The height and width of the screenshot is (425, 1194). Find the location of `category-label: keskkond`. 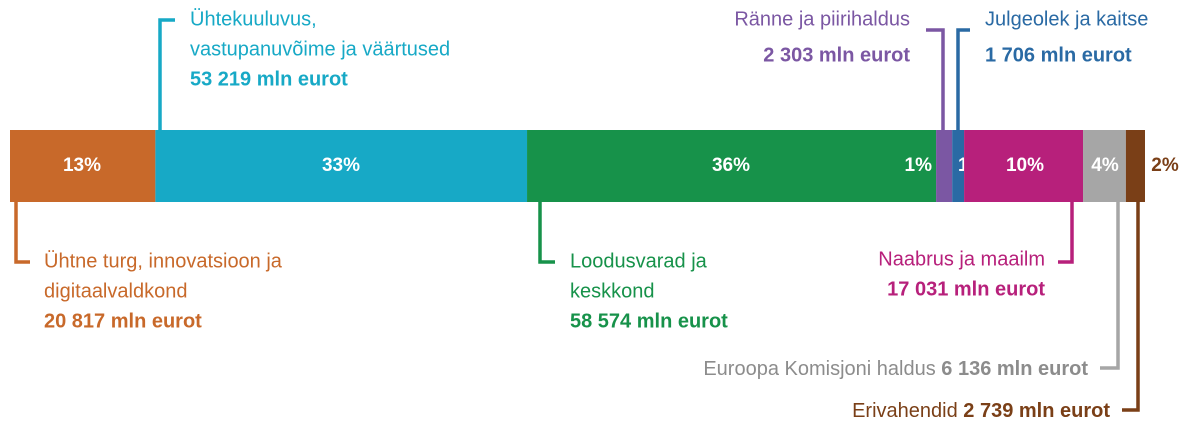

category-label: keskkond is located at coordinates (612, 291).